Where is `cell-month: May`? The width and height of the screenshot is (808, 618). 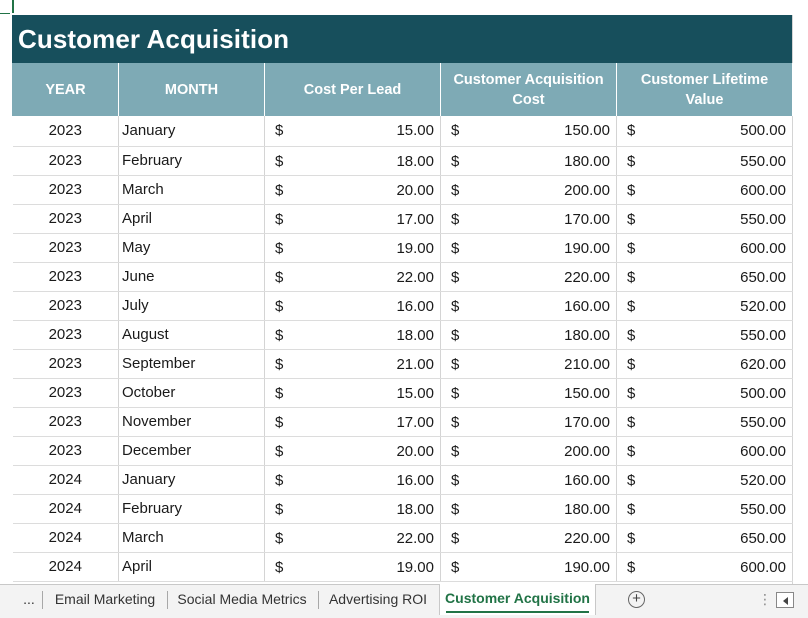 cell-month: May is located at coordinates (191, 248).